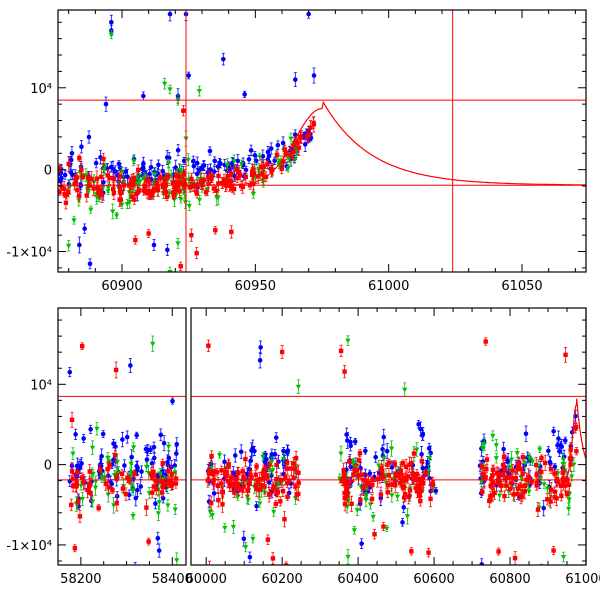  What do you see at coordinates (29, 253) in the screenshot?
I see `top-ytick-label: -1×10⁴` at bounding box center [29, 253].